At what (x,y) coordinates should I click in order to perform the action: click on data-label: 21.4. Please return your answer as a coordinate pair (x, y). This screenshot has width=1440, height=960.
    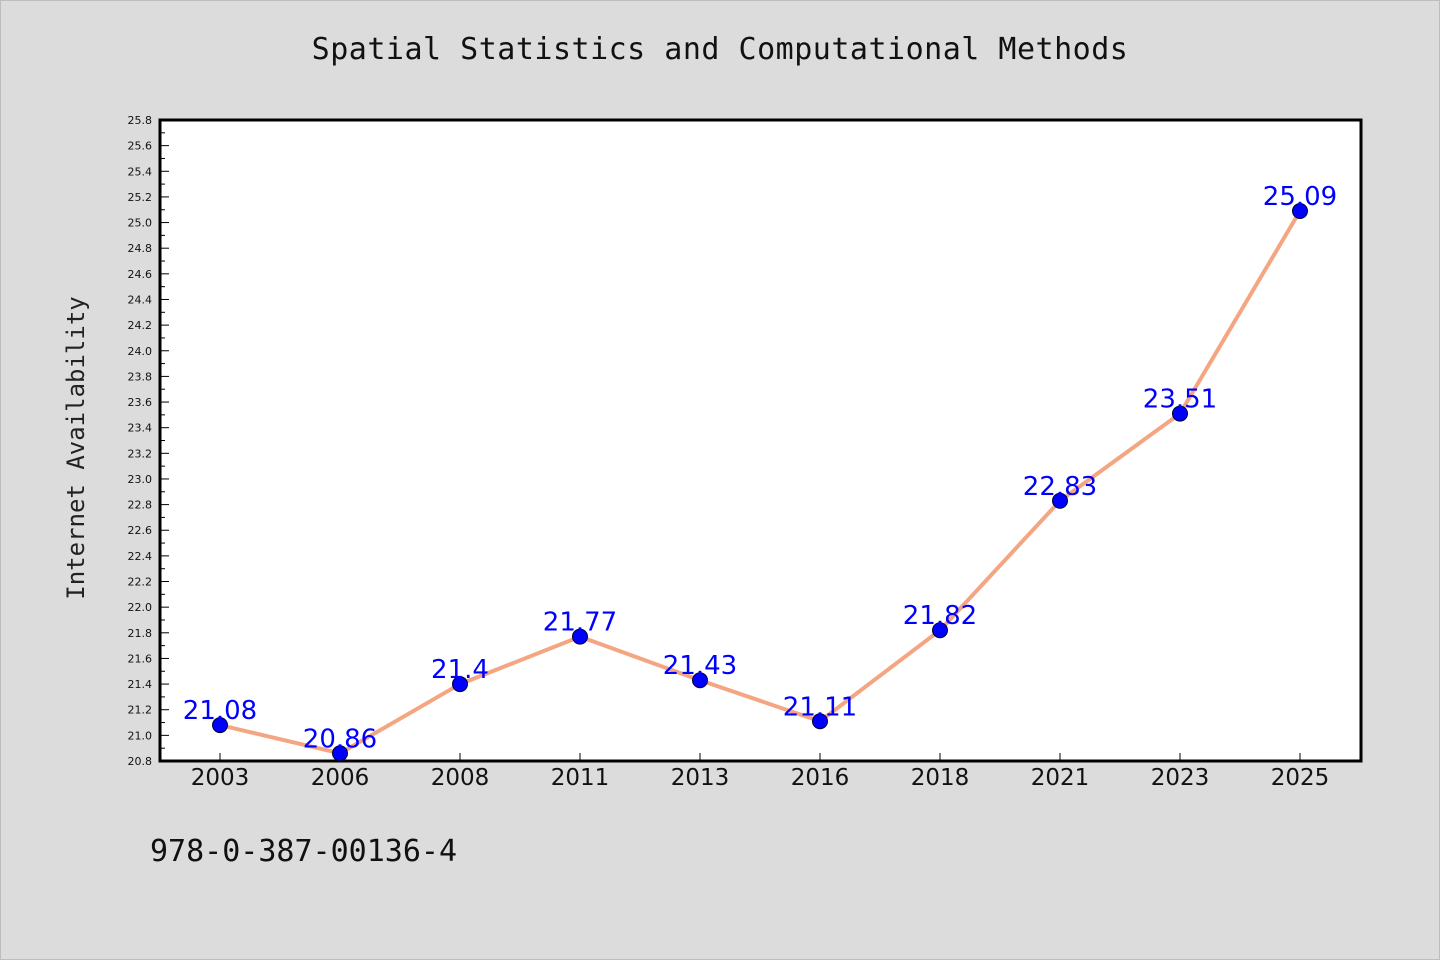
    Looking at the image, I should click on (460, 670).